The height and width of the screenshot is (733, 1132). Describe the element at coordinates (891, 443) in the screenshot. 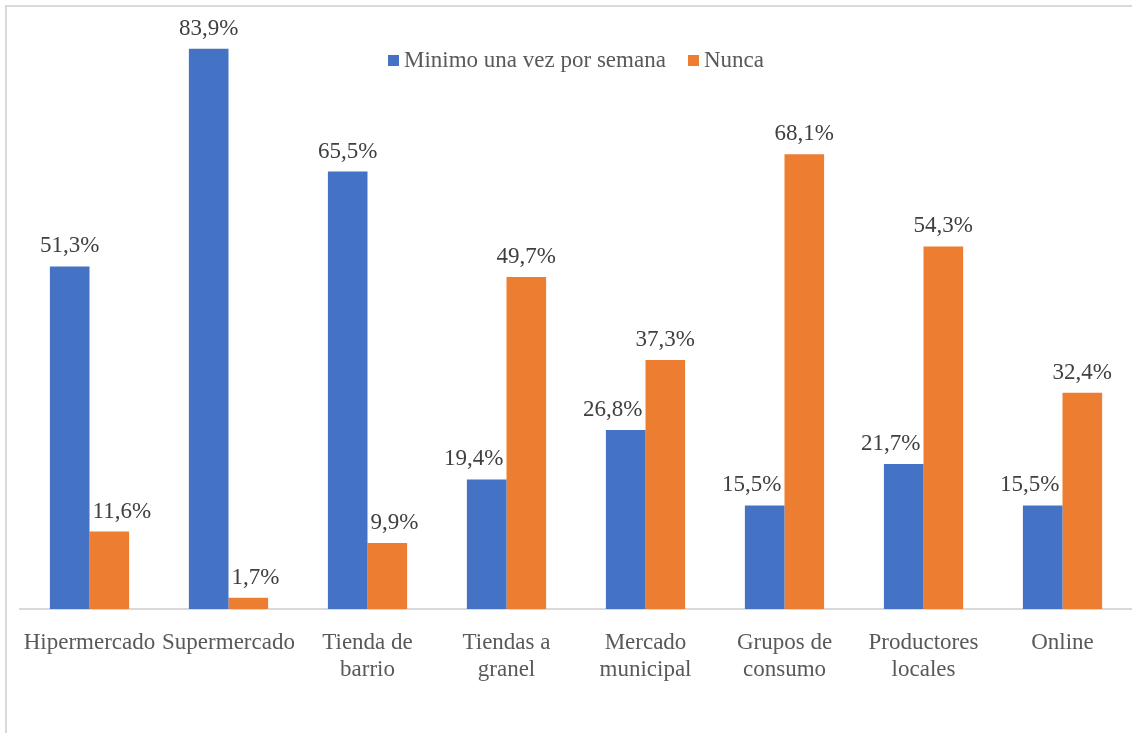

I see `data-label: 21,7%` at that location.